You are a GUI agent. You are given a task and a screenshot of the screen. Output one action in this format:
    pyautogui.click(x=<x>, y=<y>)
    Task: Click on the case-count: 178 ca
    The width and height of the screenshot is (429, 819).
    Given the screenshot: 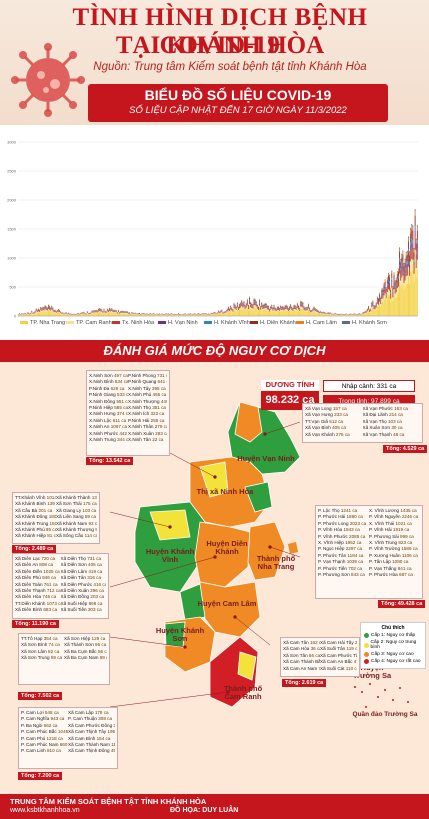 What is the action you would take?
    pyautogui.click(x=101, y=712)
    